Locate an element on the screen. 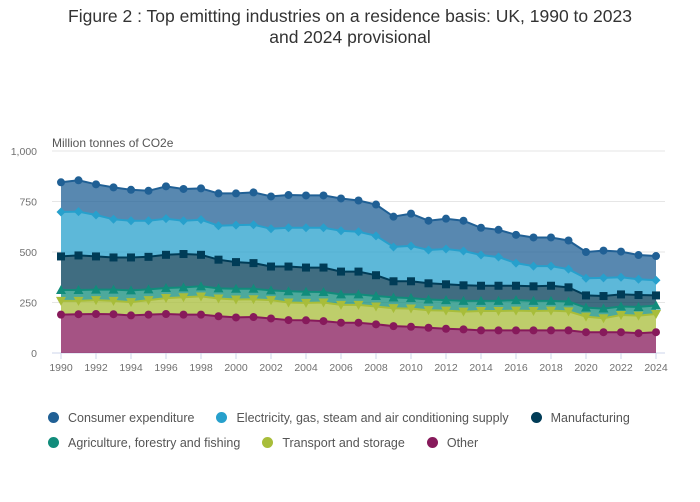  legend-item-manufacturing: Manufacturing is located at coordinates (580, 417).